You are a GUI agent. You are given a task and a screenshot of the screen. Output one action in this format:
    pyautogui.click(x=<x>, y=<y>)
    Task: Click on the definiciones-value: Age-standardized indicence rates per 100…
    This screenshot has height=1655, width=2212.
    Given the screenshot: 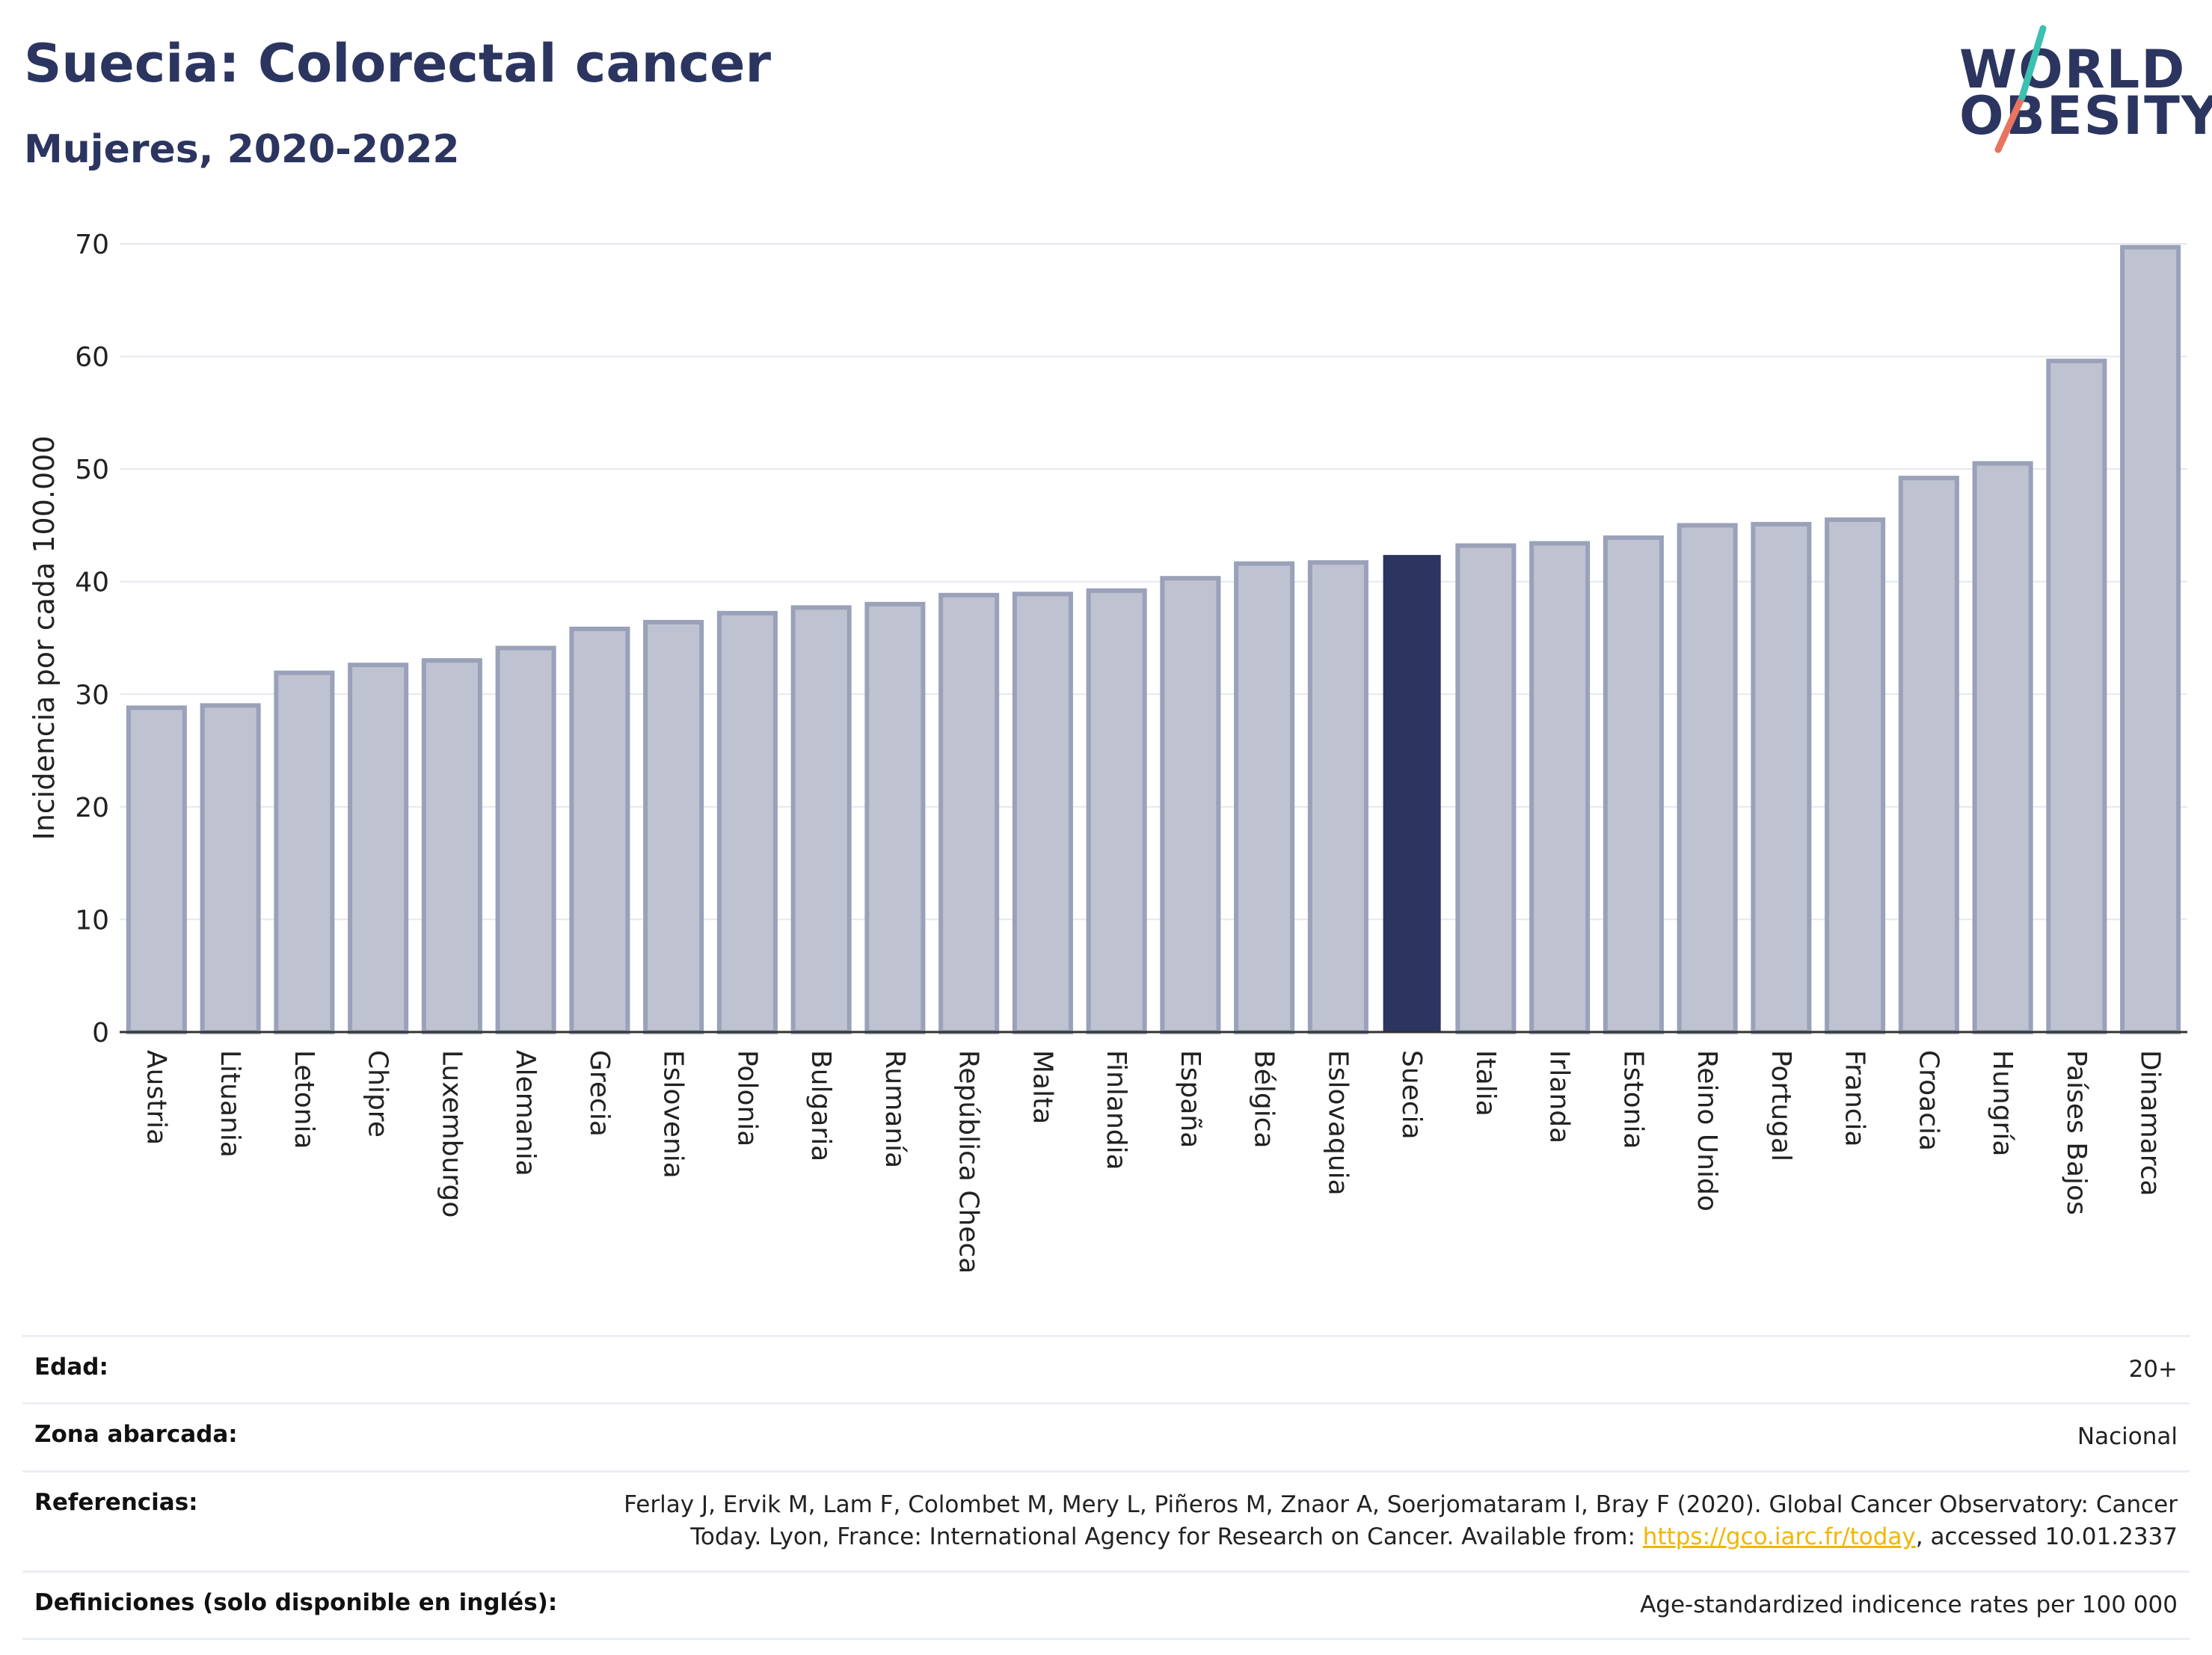 What is the action you would take?
    pyautogui.click(x=1909, y=1604)
    